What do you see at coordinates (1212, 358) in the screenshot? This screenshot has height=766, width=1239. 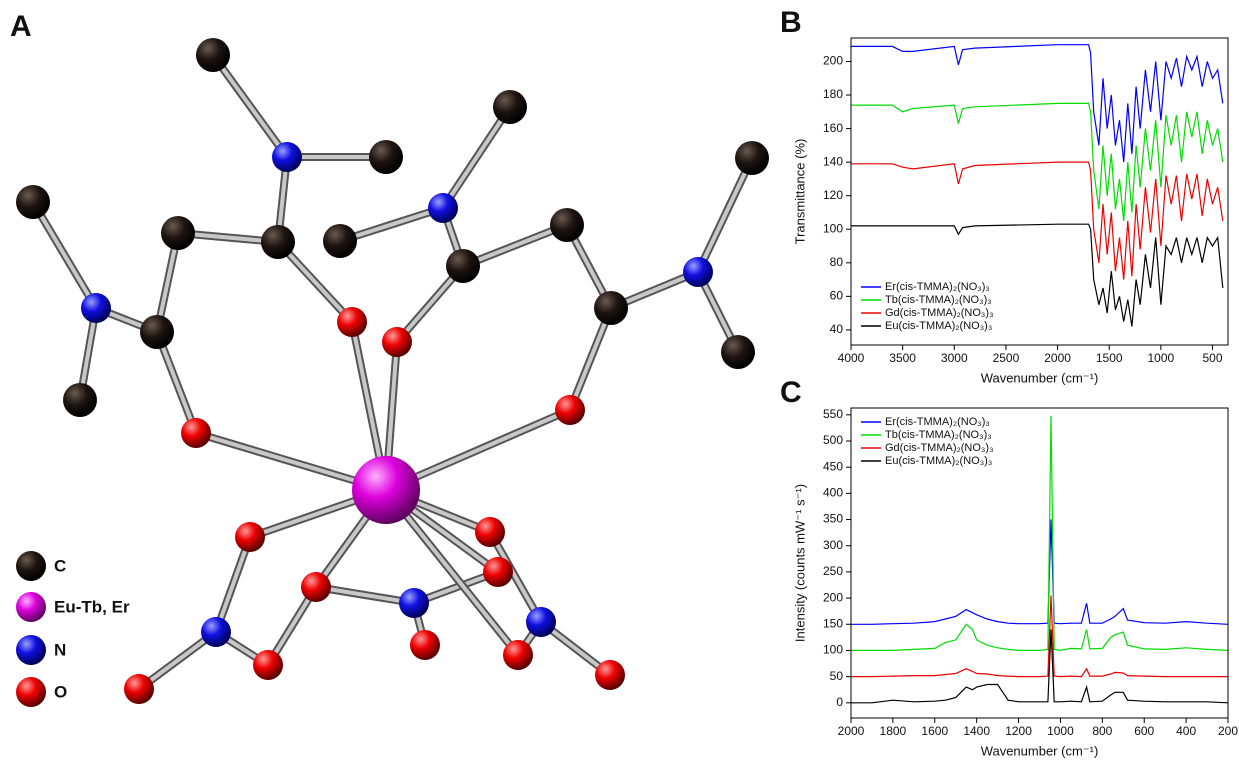 I see `x-tick-label: 500` at bounding box center [1212, 358].